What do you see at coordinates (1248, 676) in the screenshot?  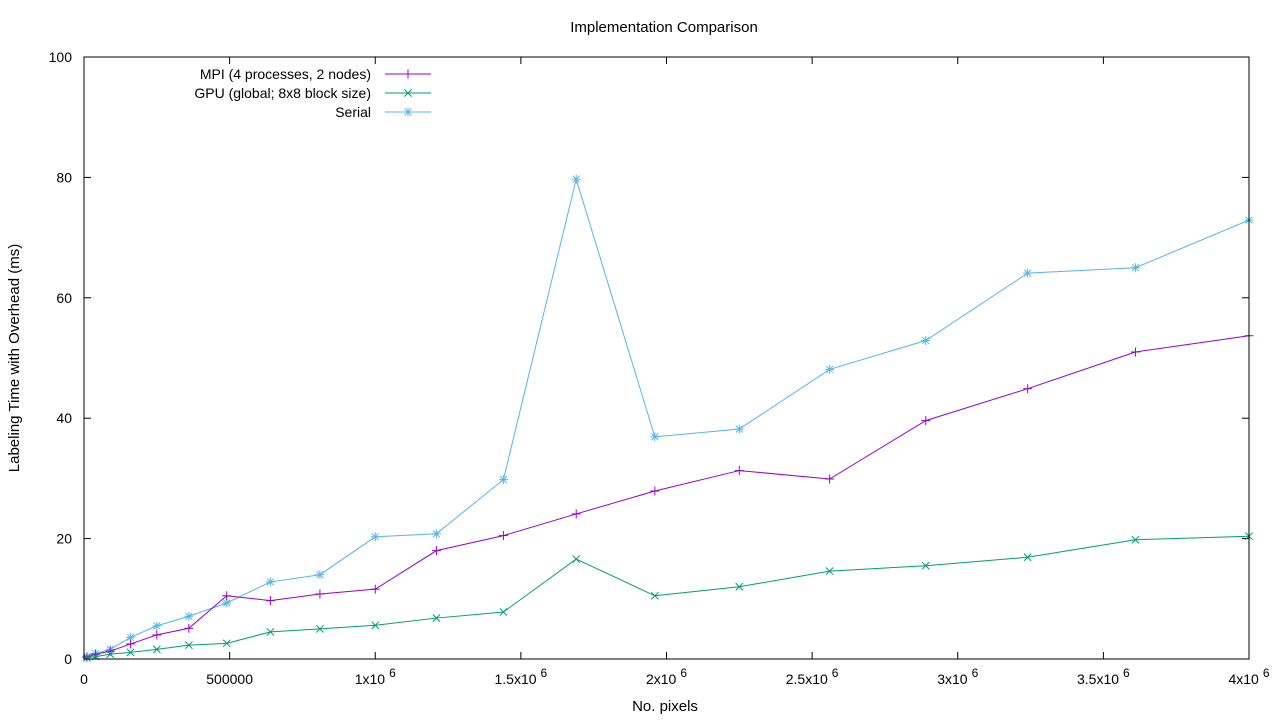 I see `x-tick-label: 4x10 6` at bounding box center [1248, 676].